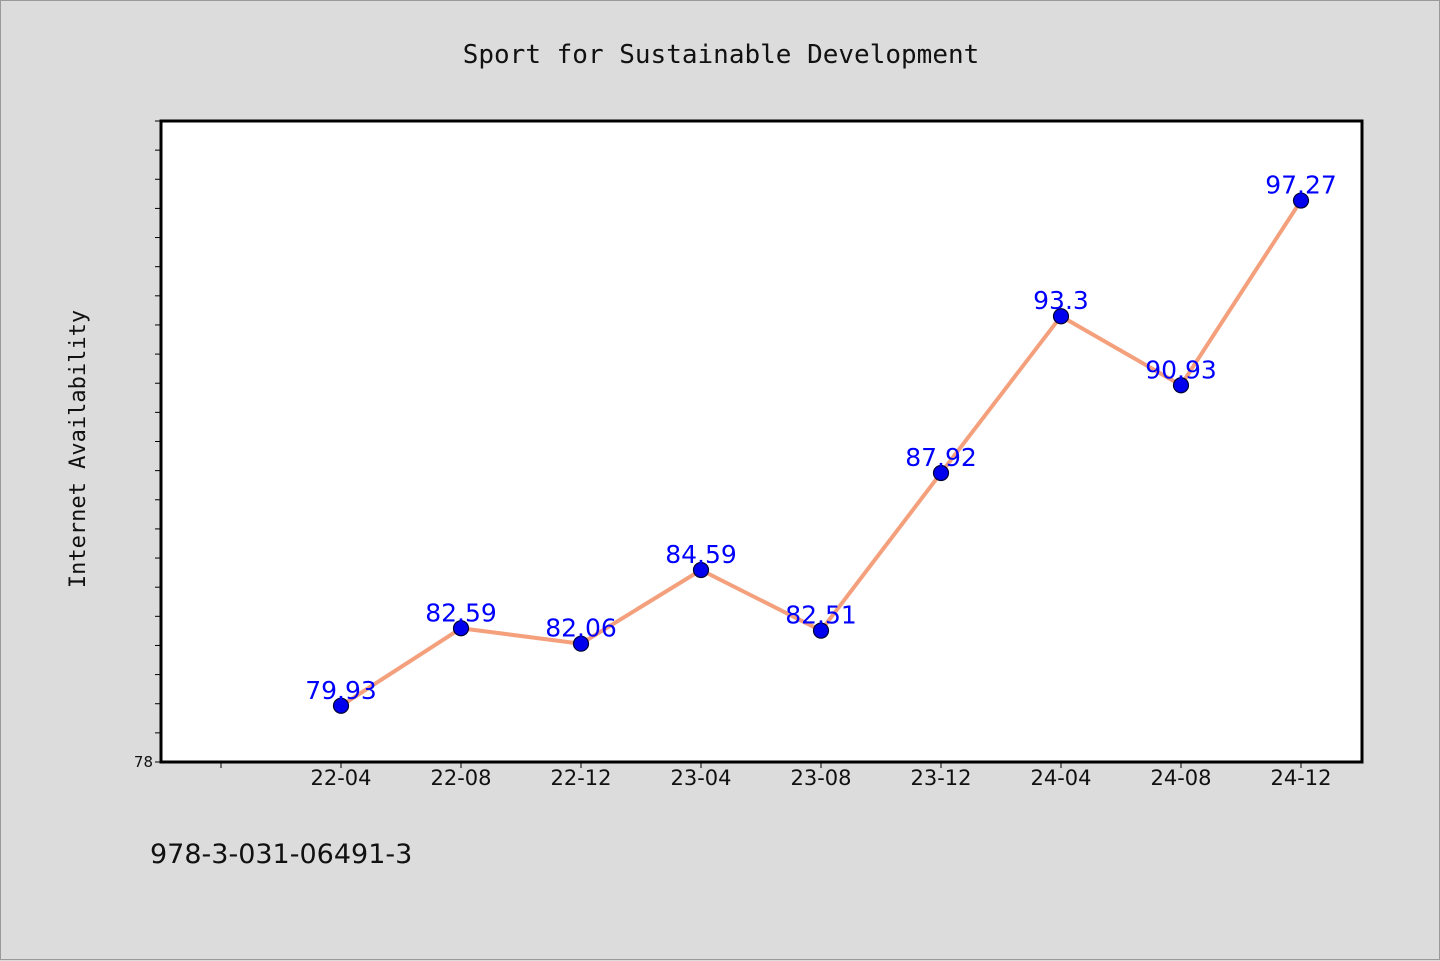  I want to click on y-tick-labels: 78, so click(143, 762).